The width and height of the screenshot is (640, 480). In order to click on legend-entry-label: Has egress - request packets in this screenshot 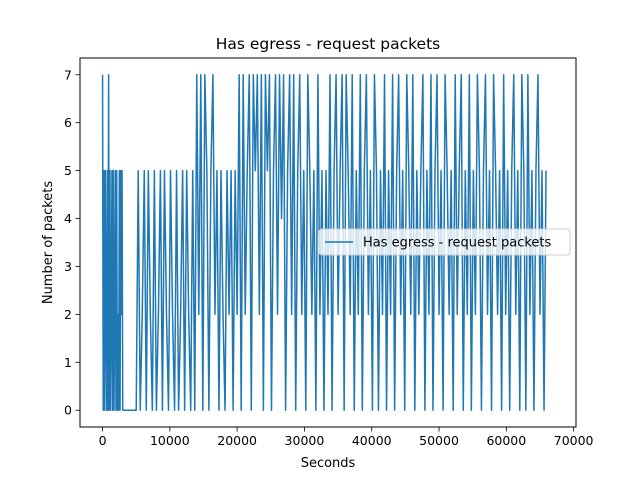, I will do `click(457, 243)`.